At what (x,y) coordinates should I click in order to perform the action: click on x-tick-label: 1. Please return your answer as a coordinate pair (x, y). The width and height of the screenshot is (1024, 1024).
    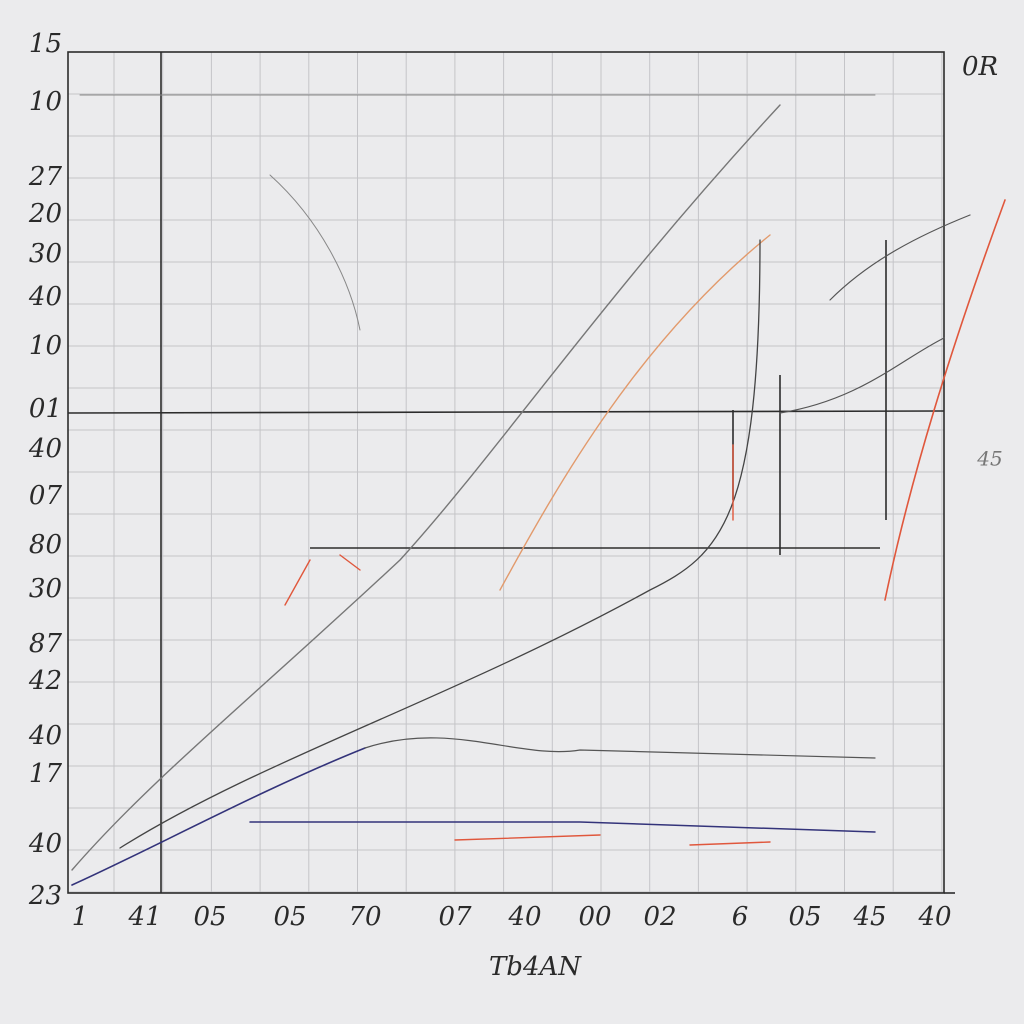
    Looking at the image, I should click on (80, 917).